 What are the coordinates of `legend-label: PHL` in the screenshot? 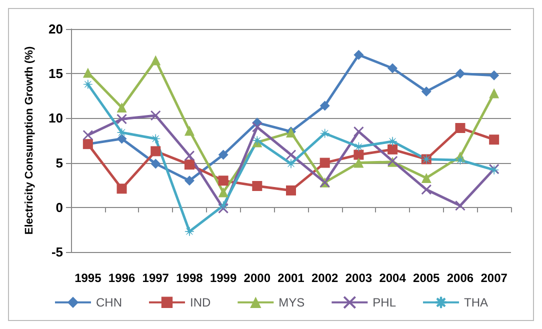 It's located at (384, 302).